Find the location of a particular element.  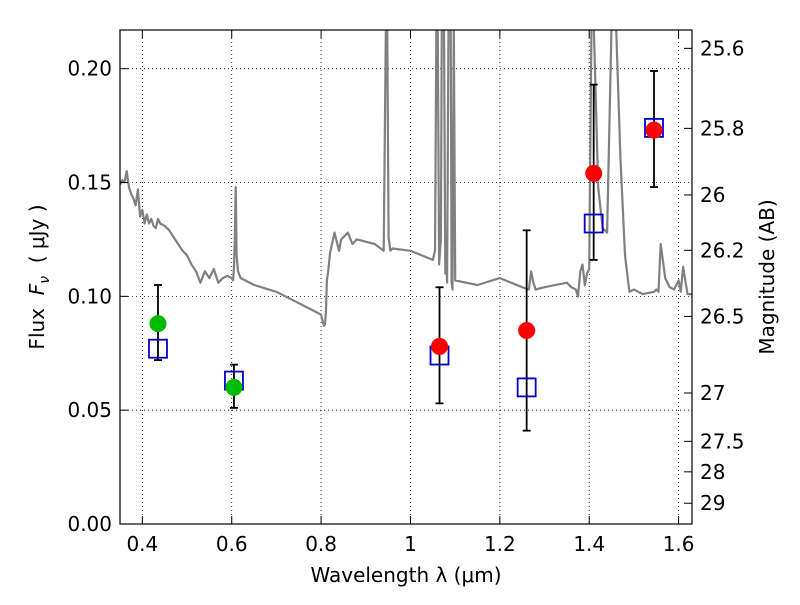

x-tick-label: 0.6 is located at coordinates (232, 544).